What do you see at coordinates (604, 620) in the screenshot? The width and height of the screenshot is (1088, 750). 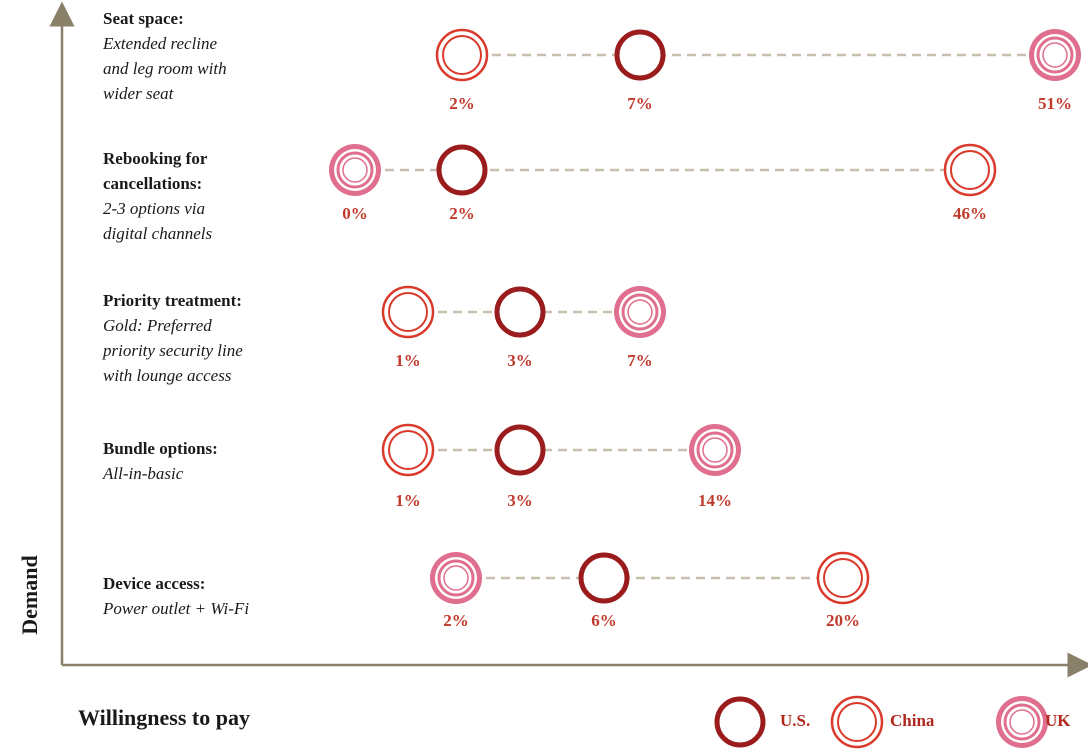 I see `value-label: 6%` at bounding box center [604, 620].